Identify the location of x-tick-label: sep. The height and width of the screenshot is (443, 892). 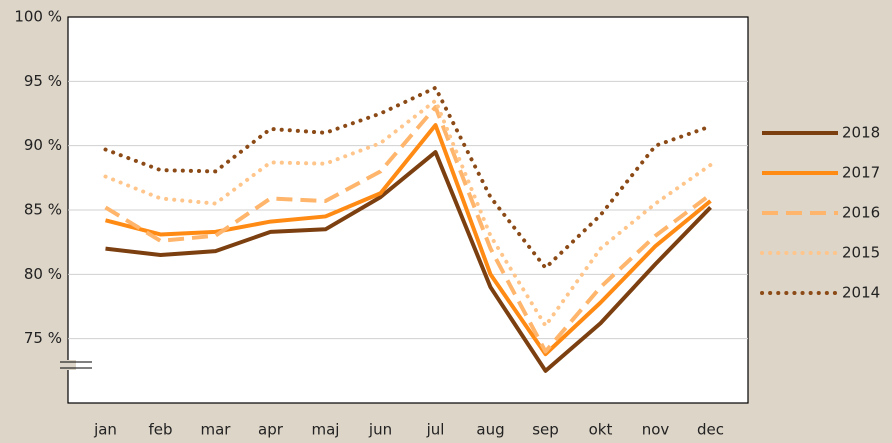
(545, 430).